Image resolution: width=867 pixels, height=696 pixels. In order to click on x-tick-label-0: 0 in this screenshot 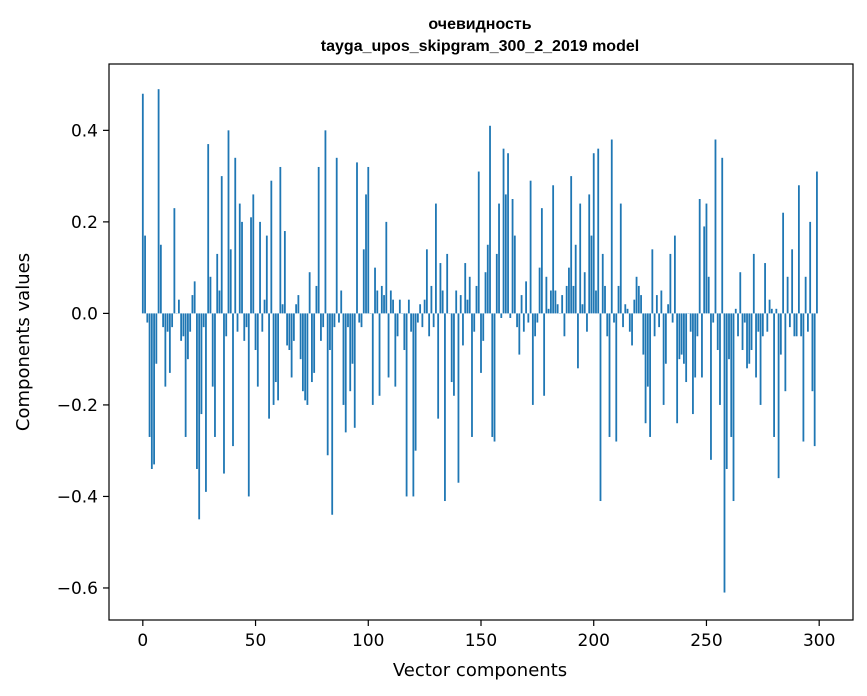, I will do `click(142, 641)`.